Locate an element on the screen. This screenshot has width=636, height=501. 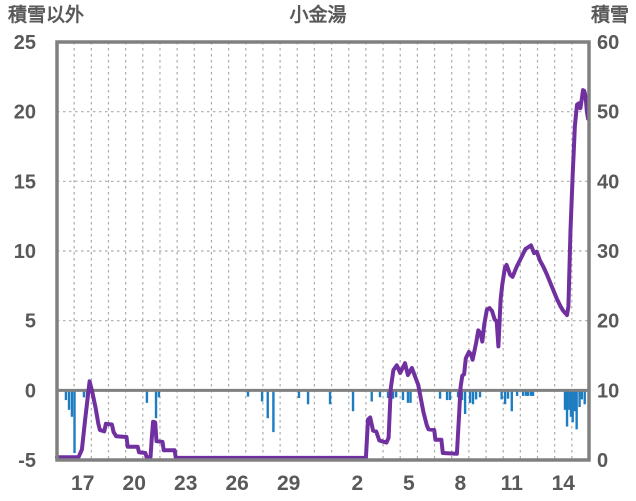
left-tick-label: 15 is located at coordinates (25, 182).